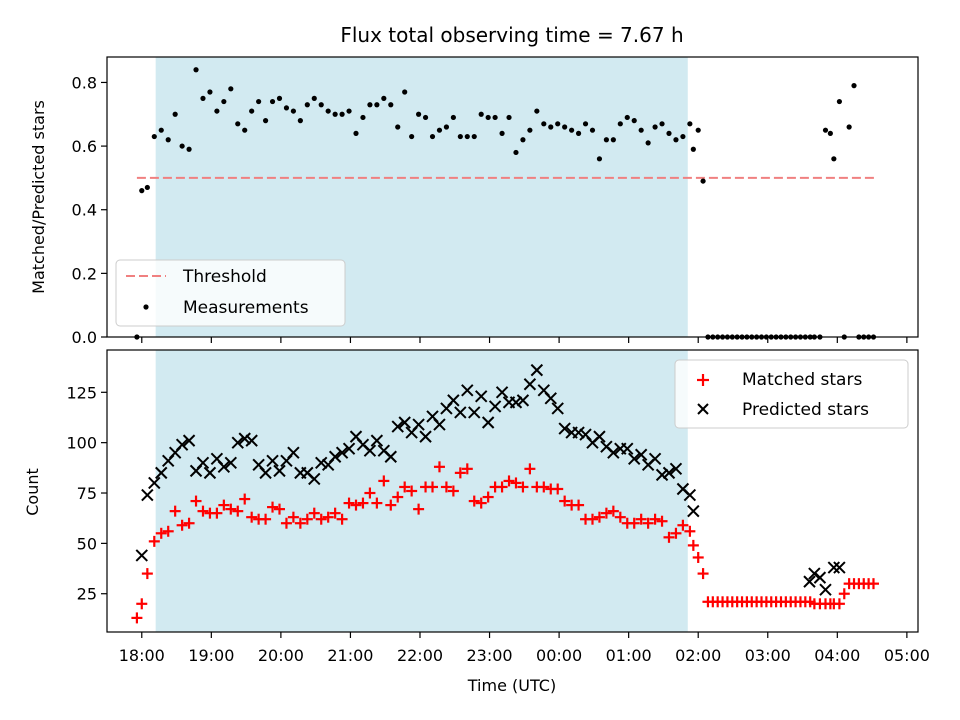  I want to click on y-tick-label: 100, so click(81, 443).